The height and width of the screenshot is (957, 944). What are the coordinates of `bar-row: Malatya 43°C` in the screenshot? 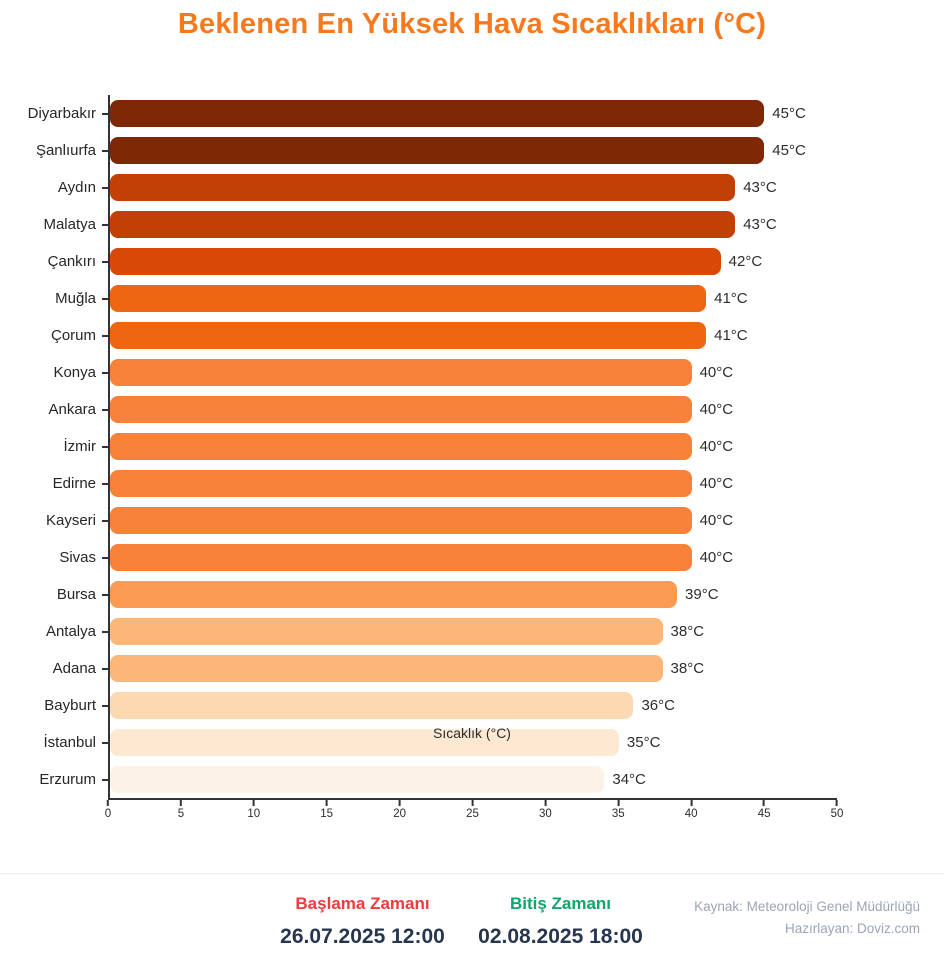 It's located at (440, 224).